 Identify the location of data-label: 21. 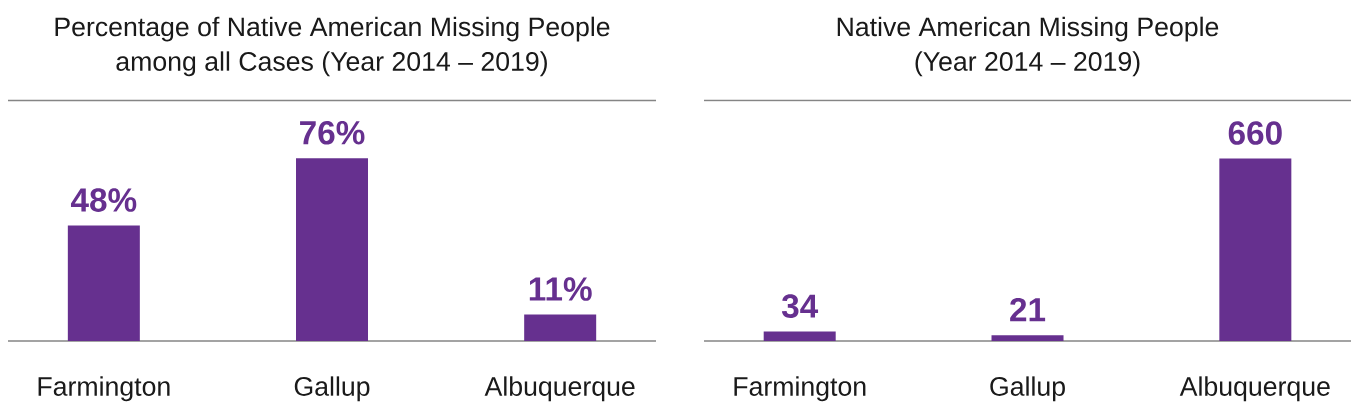
(1028, 309).